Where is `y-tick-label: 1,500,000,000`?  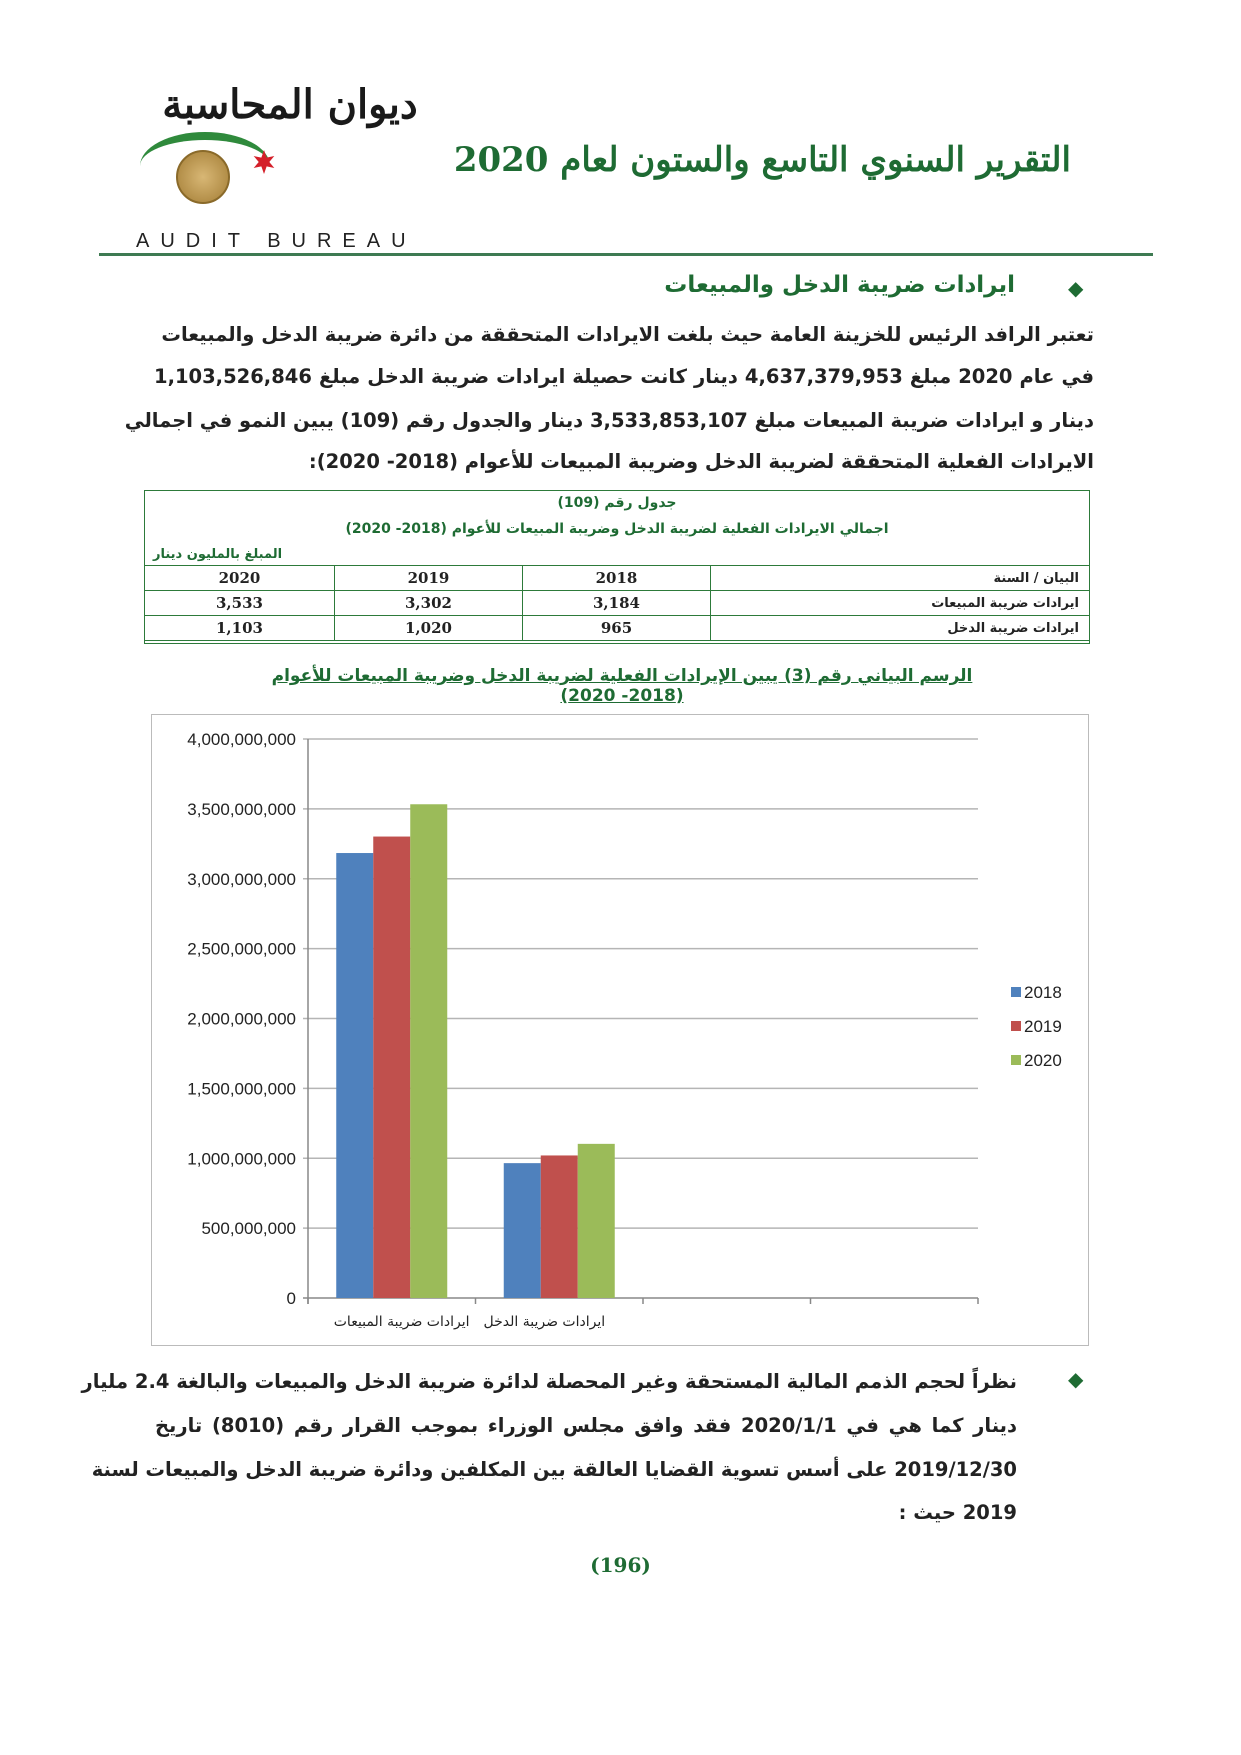
y-tick-label: 1,500,000,000 is located at coordinates (241, 1088).